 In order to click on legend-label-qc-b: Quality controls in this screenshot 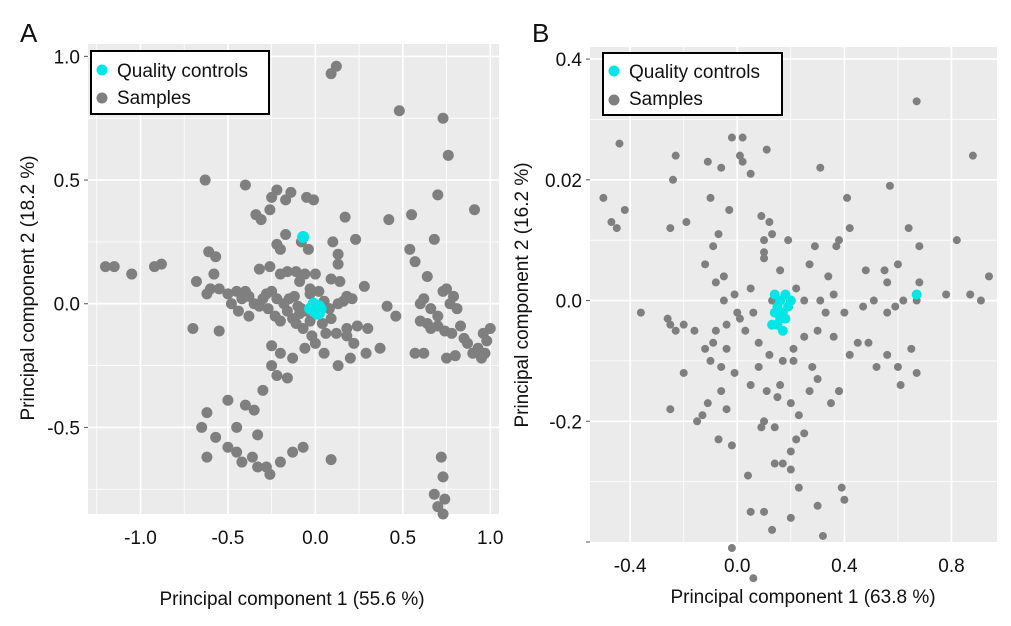, I will do `click(694, 72)`.